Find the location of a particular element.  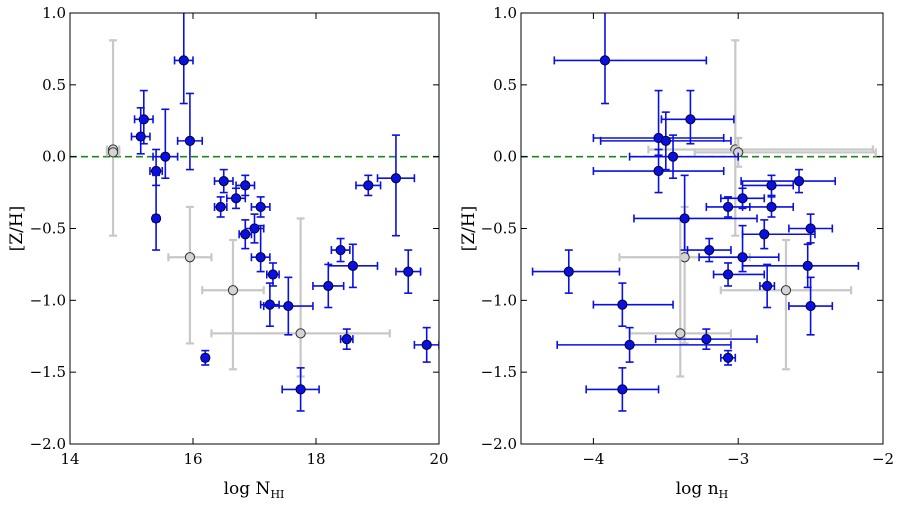

right-y-tick-label: −0.5 is located at coordinates (499, 229).